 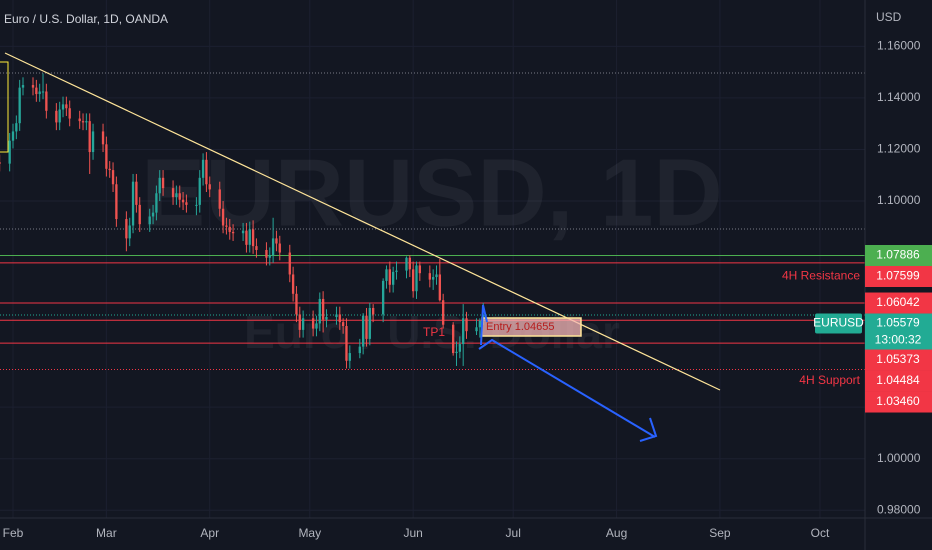 I want to click on symbol-tag-bg, so click(x=838, y=323).